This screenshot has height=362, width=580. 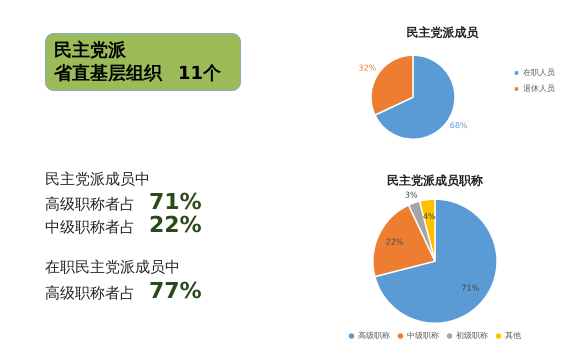 What do you see at coordinates (112, 267) in the screenshot?
I see `text: 在职民主党派成员中` at bounding box center [112, 267].